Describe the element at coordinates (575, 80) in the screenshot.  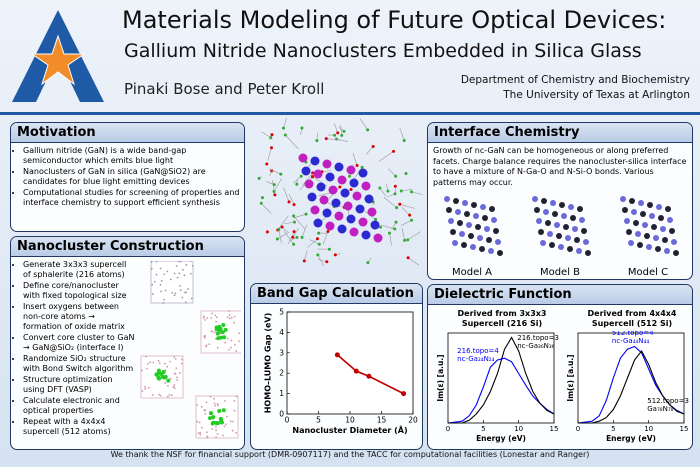
I see `department: Department of Chemistry and Biochemistry` at that location.